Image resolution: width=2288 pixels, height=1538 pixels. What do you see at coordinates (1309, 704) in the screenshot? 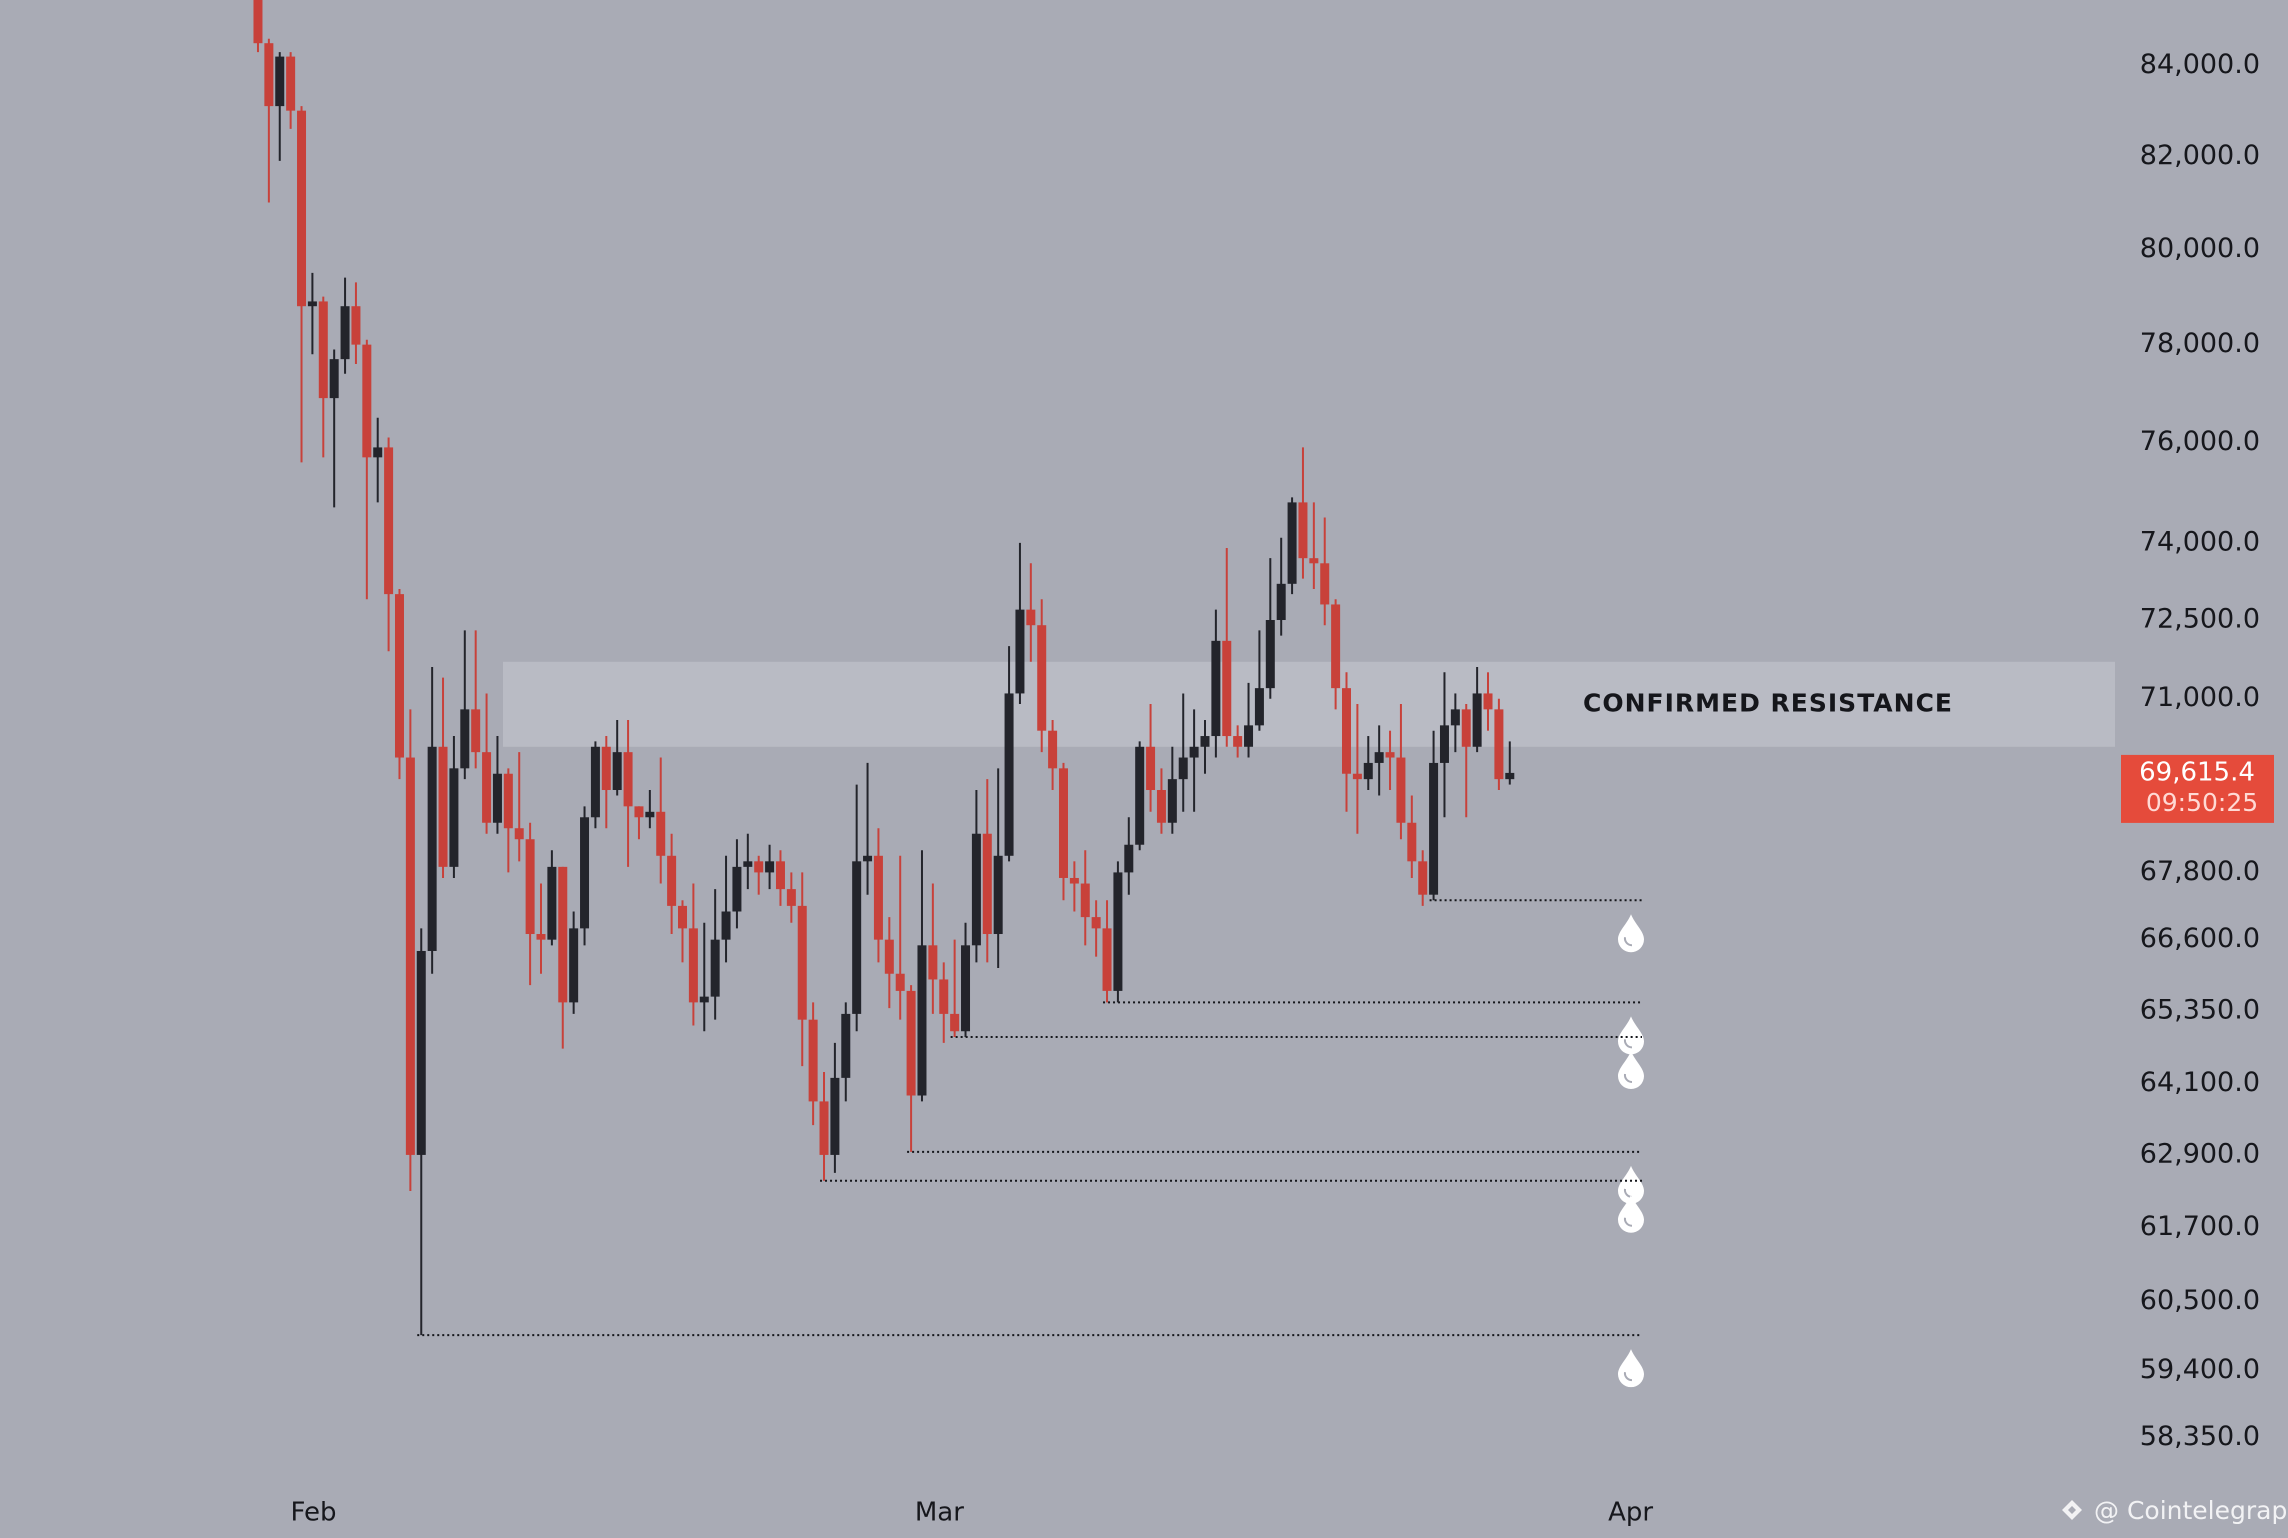
I see `resistance-band` at bounding box center [1309, 704].